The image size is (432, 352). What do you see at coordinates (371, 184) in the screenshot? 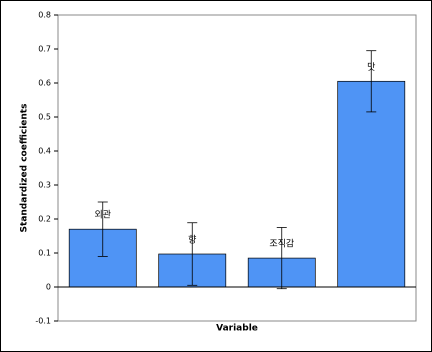
I see `bar` at bounding box center [371, 184].